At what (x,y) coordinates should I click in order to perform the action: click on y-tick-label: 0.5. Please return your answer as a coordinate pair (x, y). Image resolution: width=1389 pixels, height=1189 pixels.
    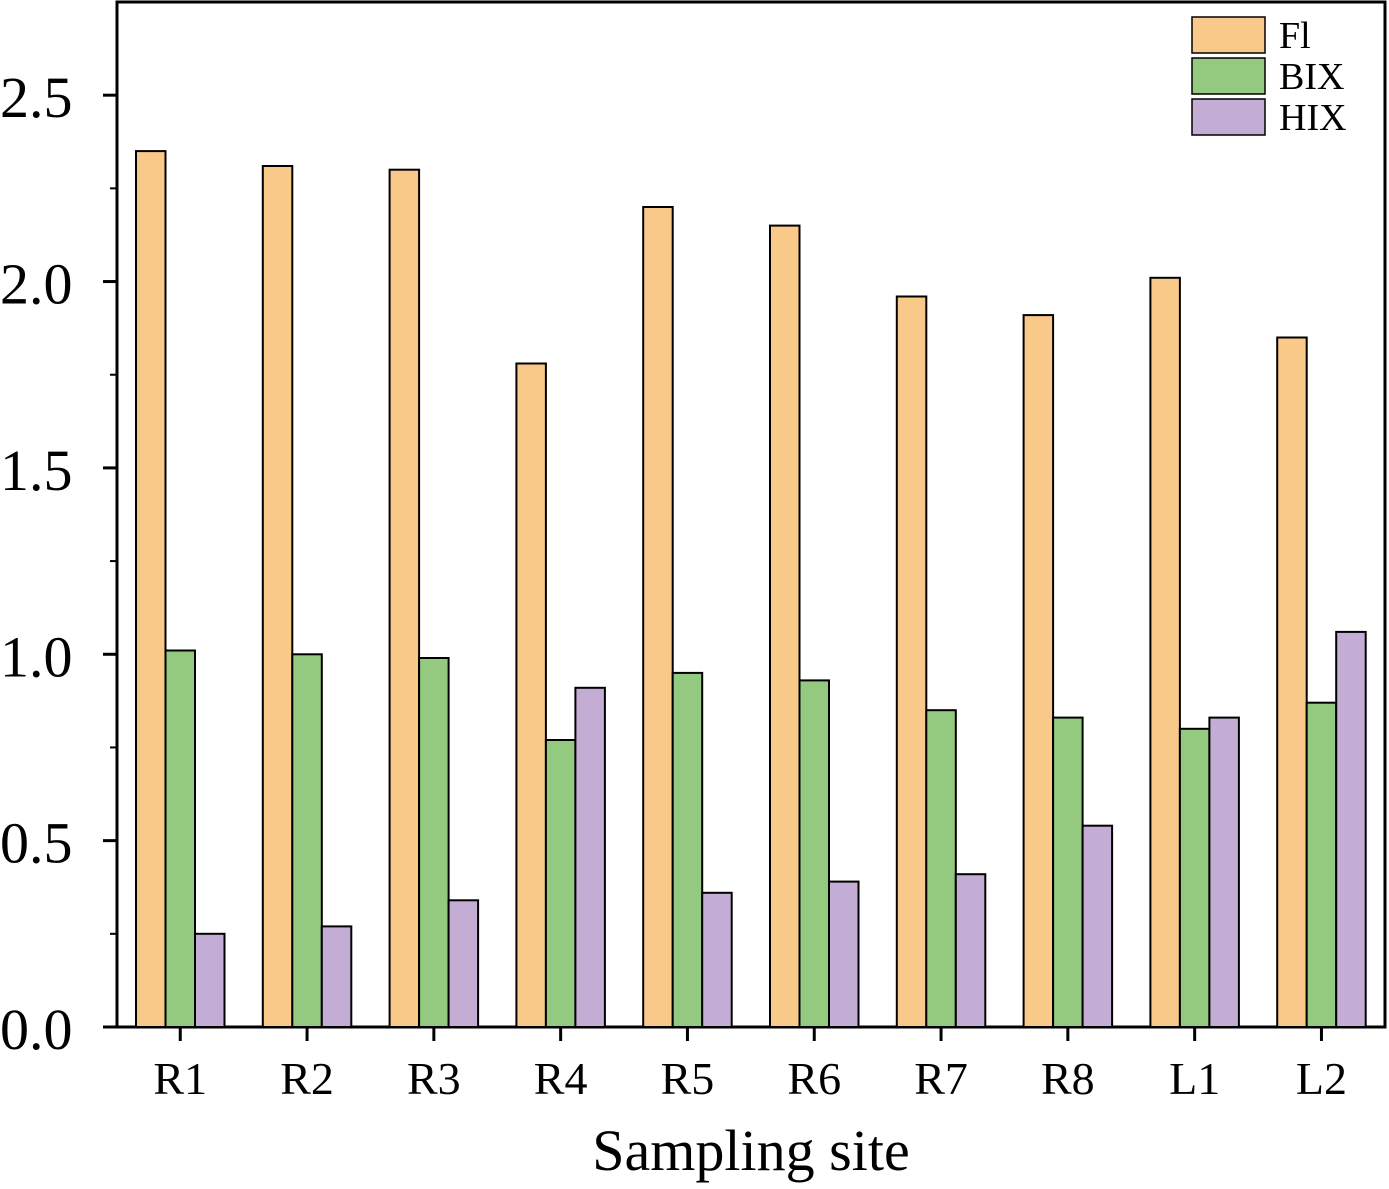
    Looking at the image, I should click on (36, 843).